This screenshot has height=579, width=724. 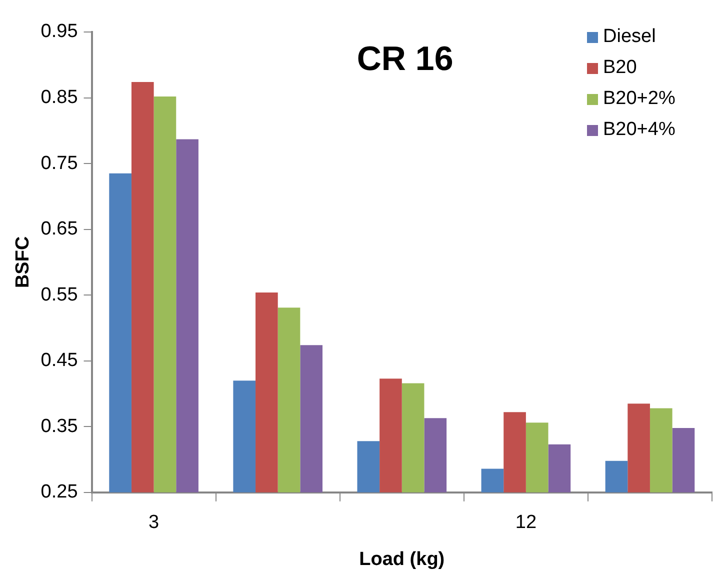 What do you see at coordinates (59, 361) in the screenshot?
I see `y-tick-label: 0.45` at bounding box center [59, 361].